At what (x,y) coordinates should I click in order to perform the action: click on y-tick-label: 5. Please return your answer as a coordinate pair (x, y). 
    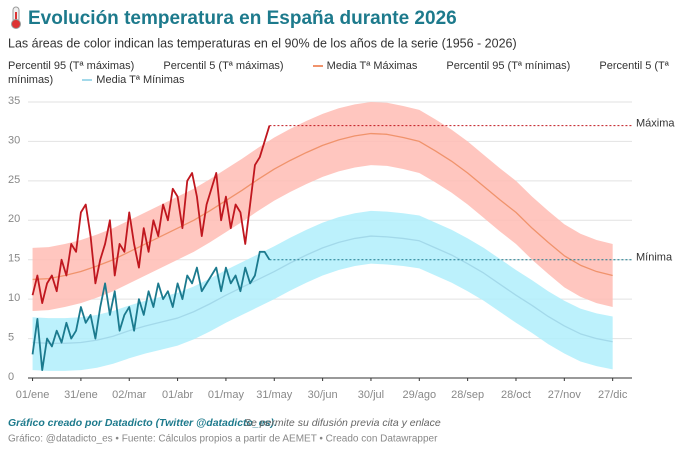
    Looking at the image, I should click on (11, 337).